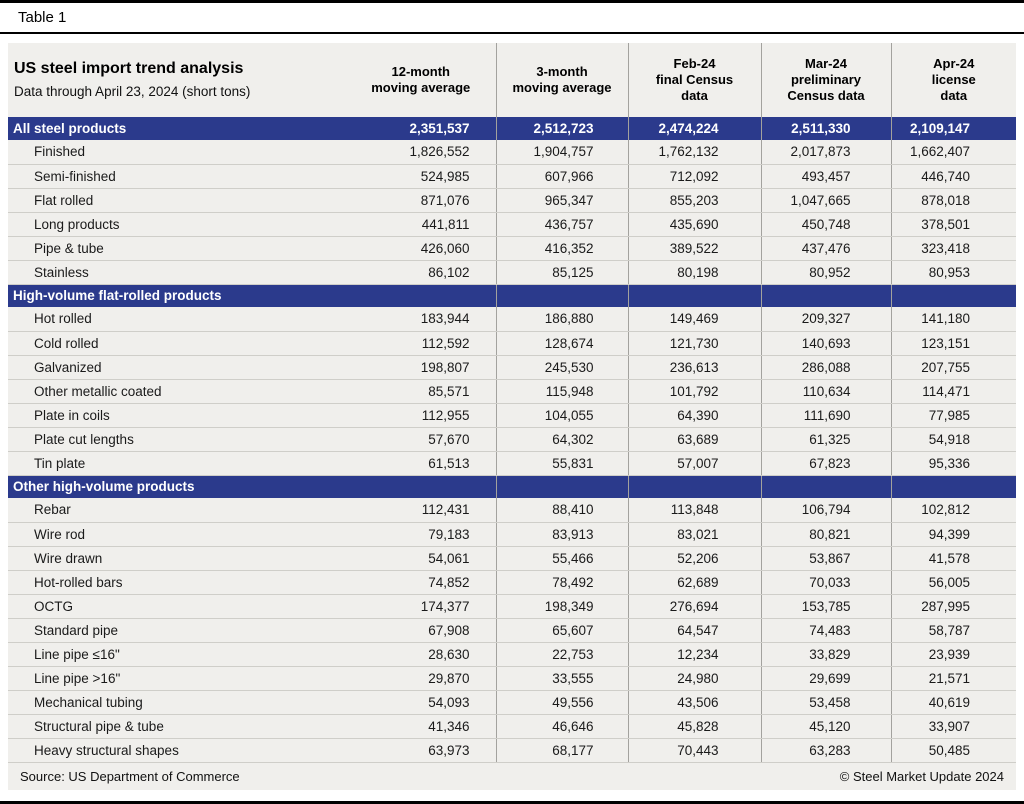 The image size is (1024, 804). Describe the element at coordinates (177, 415) in the screenshot. I see `row-label: Plate in coils` at that location.